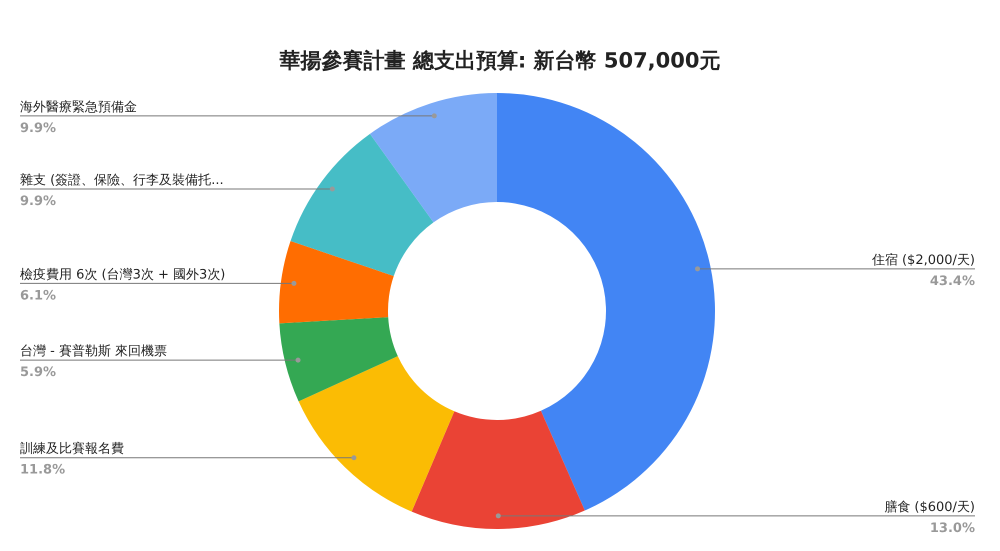 The height and width of the screenshot is (551, 1000). What do you see at coordinates (78, 107) in the screenshot?
I see `slice-label: 海外醫療緊急預備金` at bounding box center [78, 107].